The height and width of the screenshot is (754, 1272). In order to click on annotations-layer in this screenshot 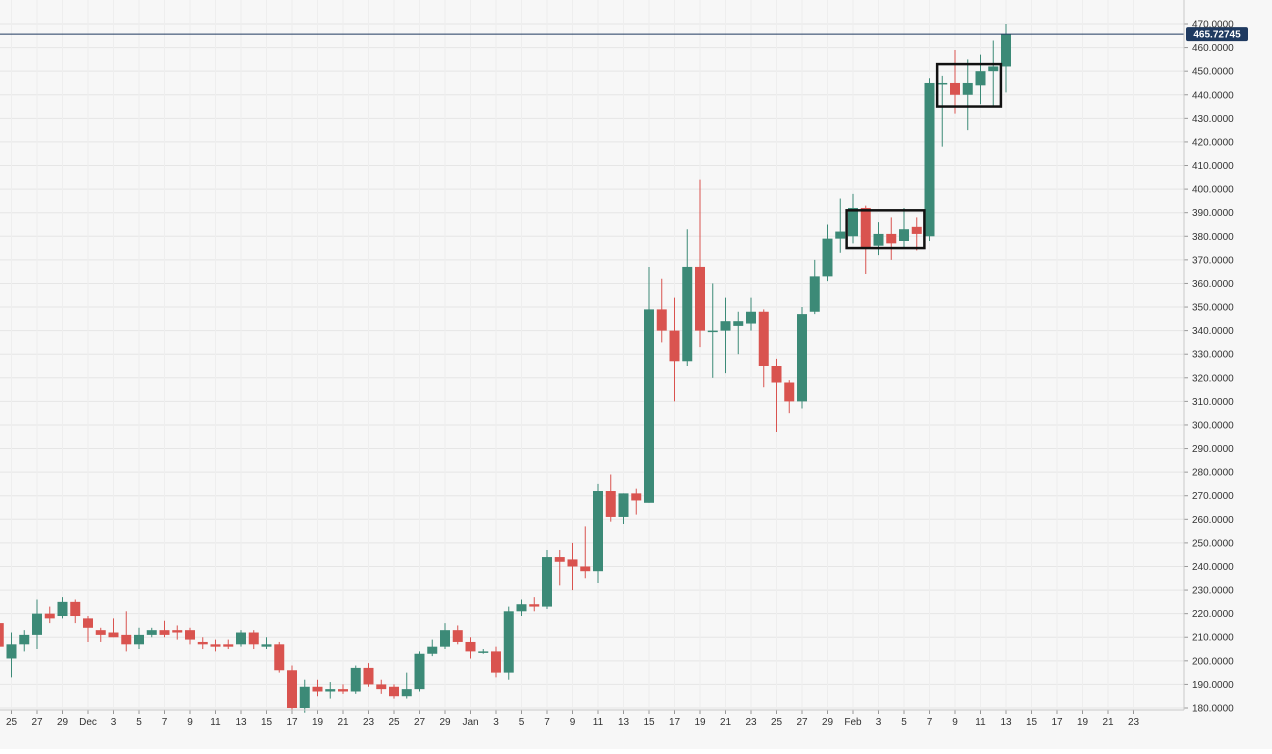, I will do `click(924, 156)`.